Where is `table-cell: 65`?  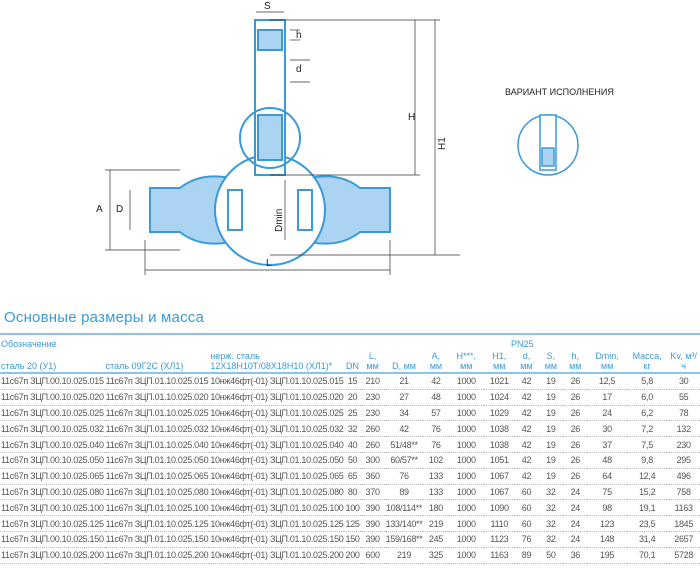
table-cell: 65 is located at coordinates (352, 476).